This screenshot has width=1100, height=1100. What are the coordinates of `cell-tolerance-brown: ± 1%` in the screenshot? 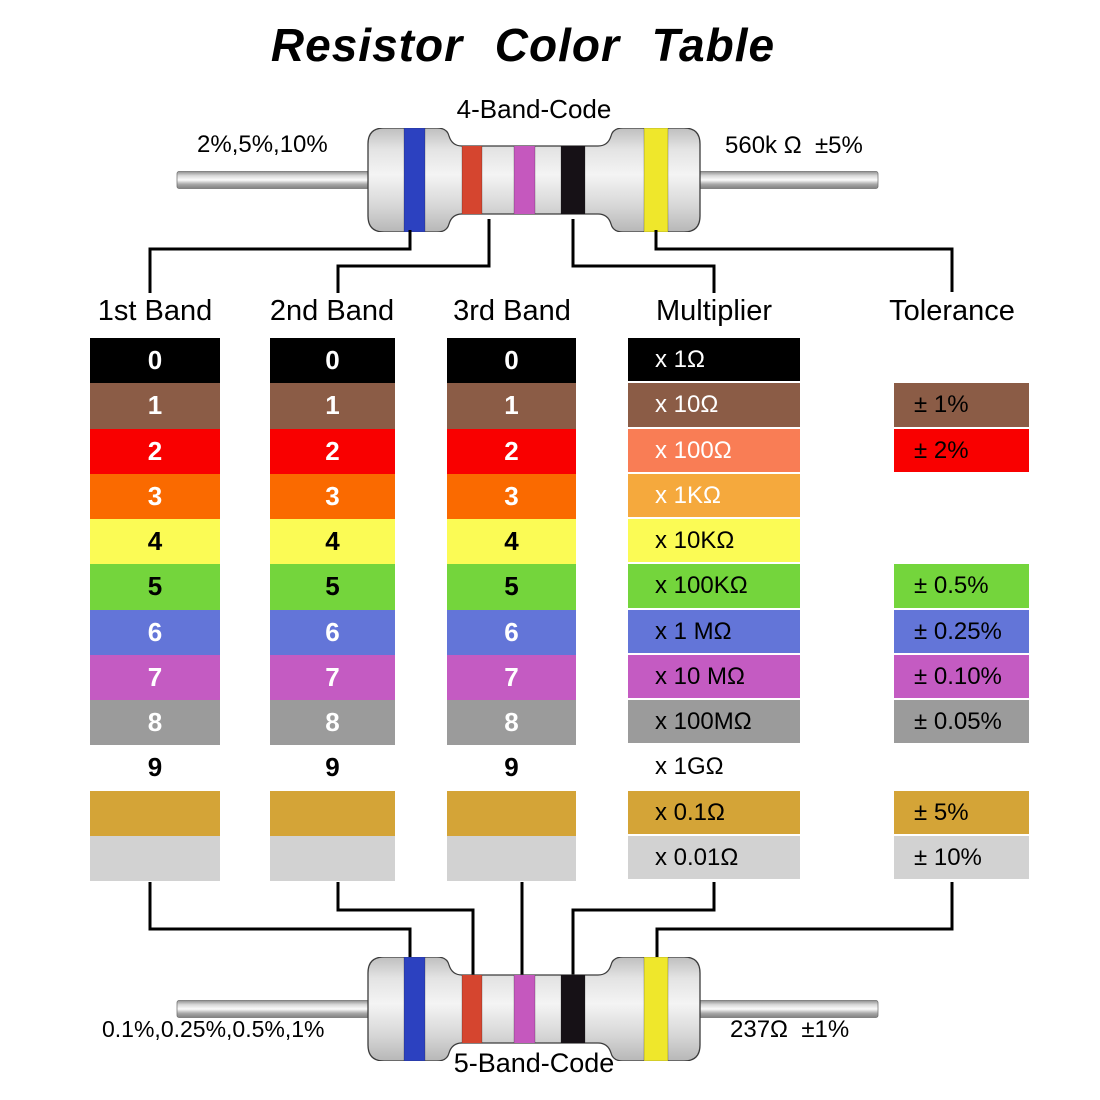 It's located at (961, 406).